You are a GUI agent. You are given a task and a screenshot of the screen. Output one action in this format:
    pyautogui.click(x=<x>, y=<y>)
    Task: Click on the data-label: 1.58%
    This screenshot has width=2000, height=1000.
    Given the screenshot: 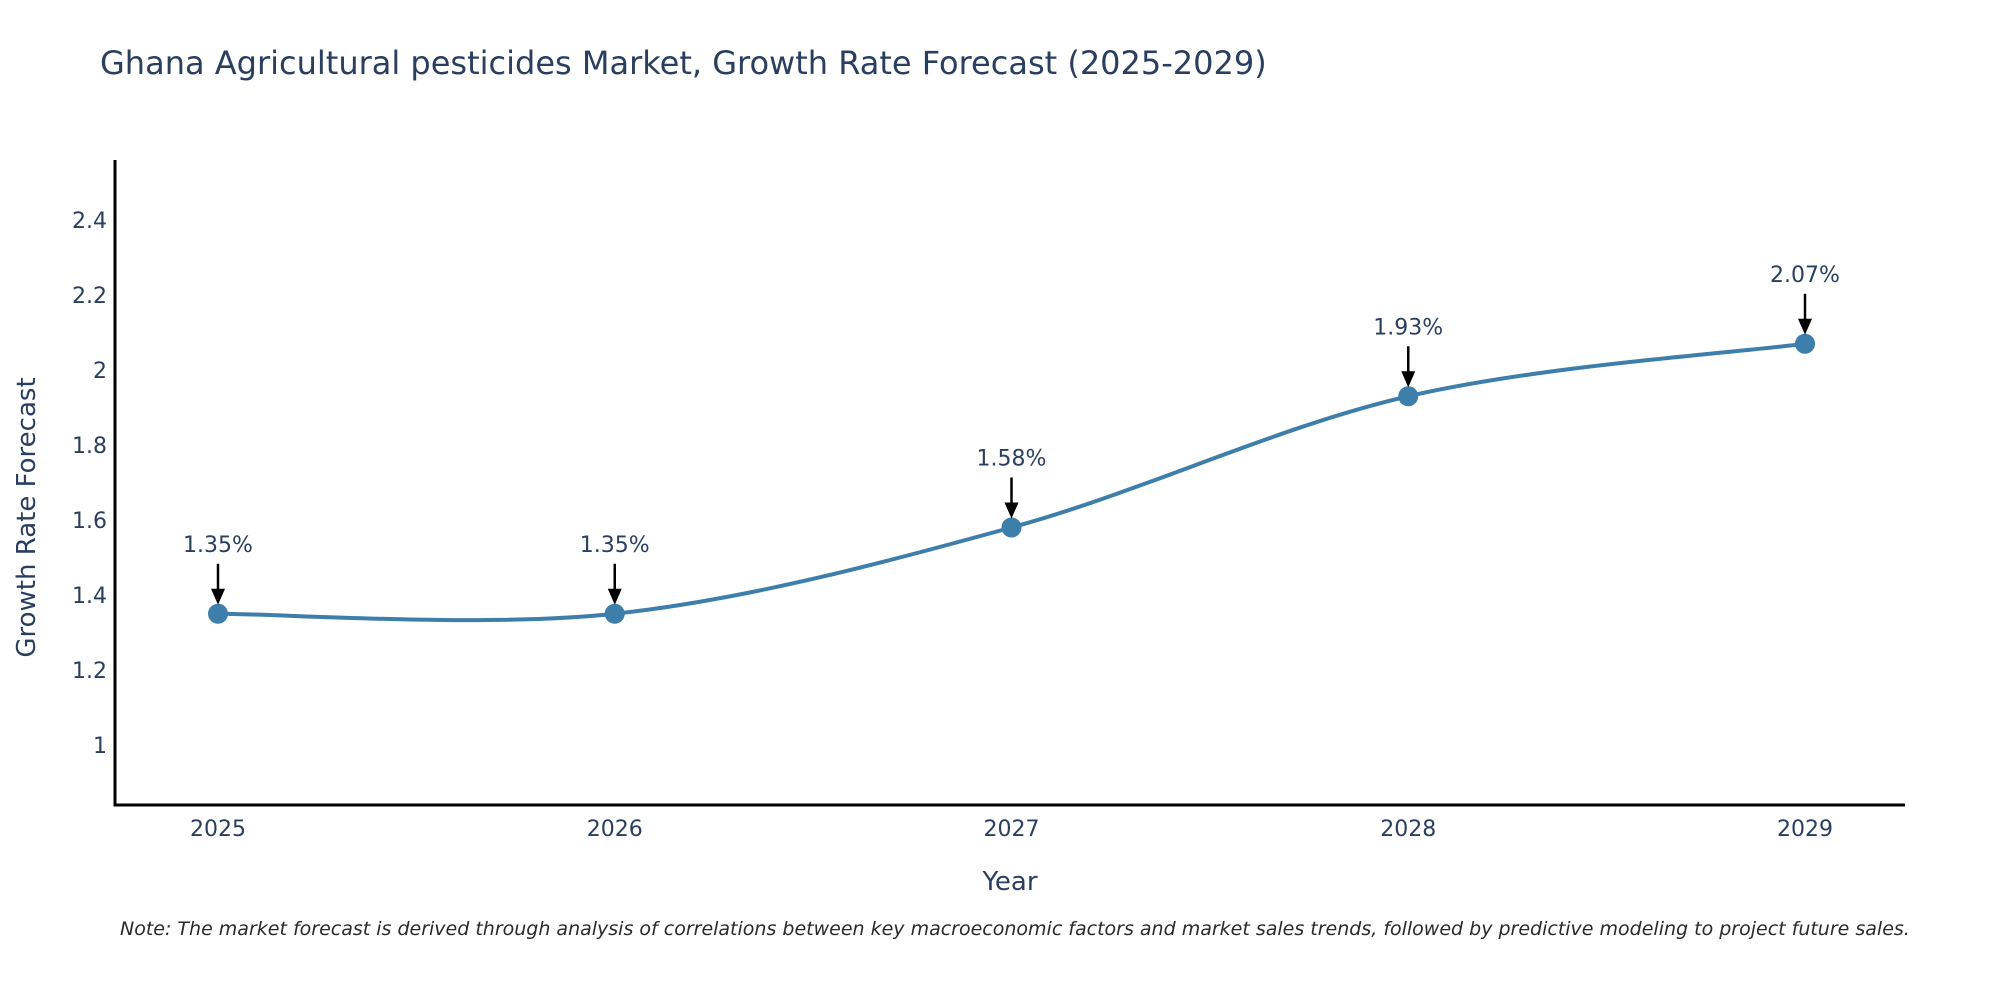 What is the action you would take?
    pyautogui.click(x=1012, y=459)
    